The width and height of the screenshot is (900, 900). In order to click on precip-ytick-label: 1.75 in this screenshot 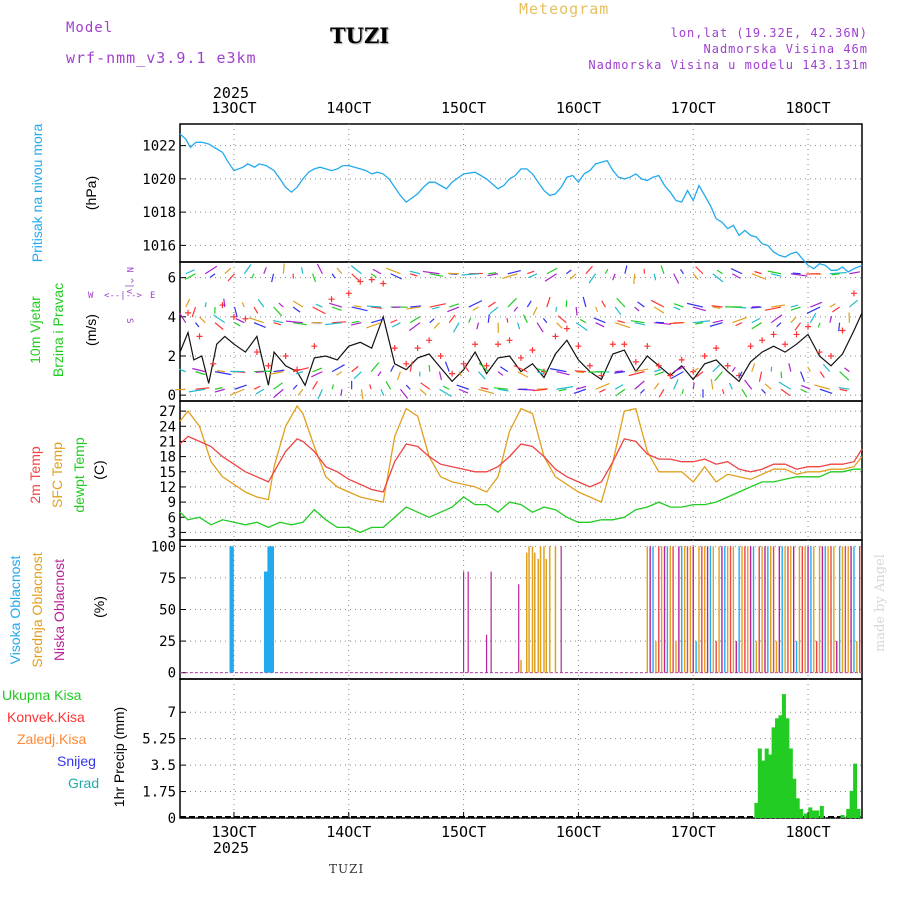, I will do `click(159, 793)`.